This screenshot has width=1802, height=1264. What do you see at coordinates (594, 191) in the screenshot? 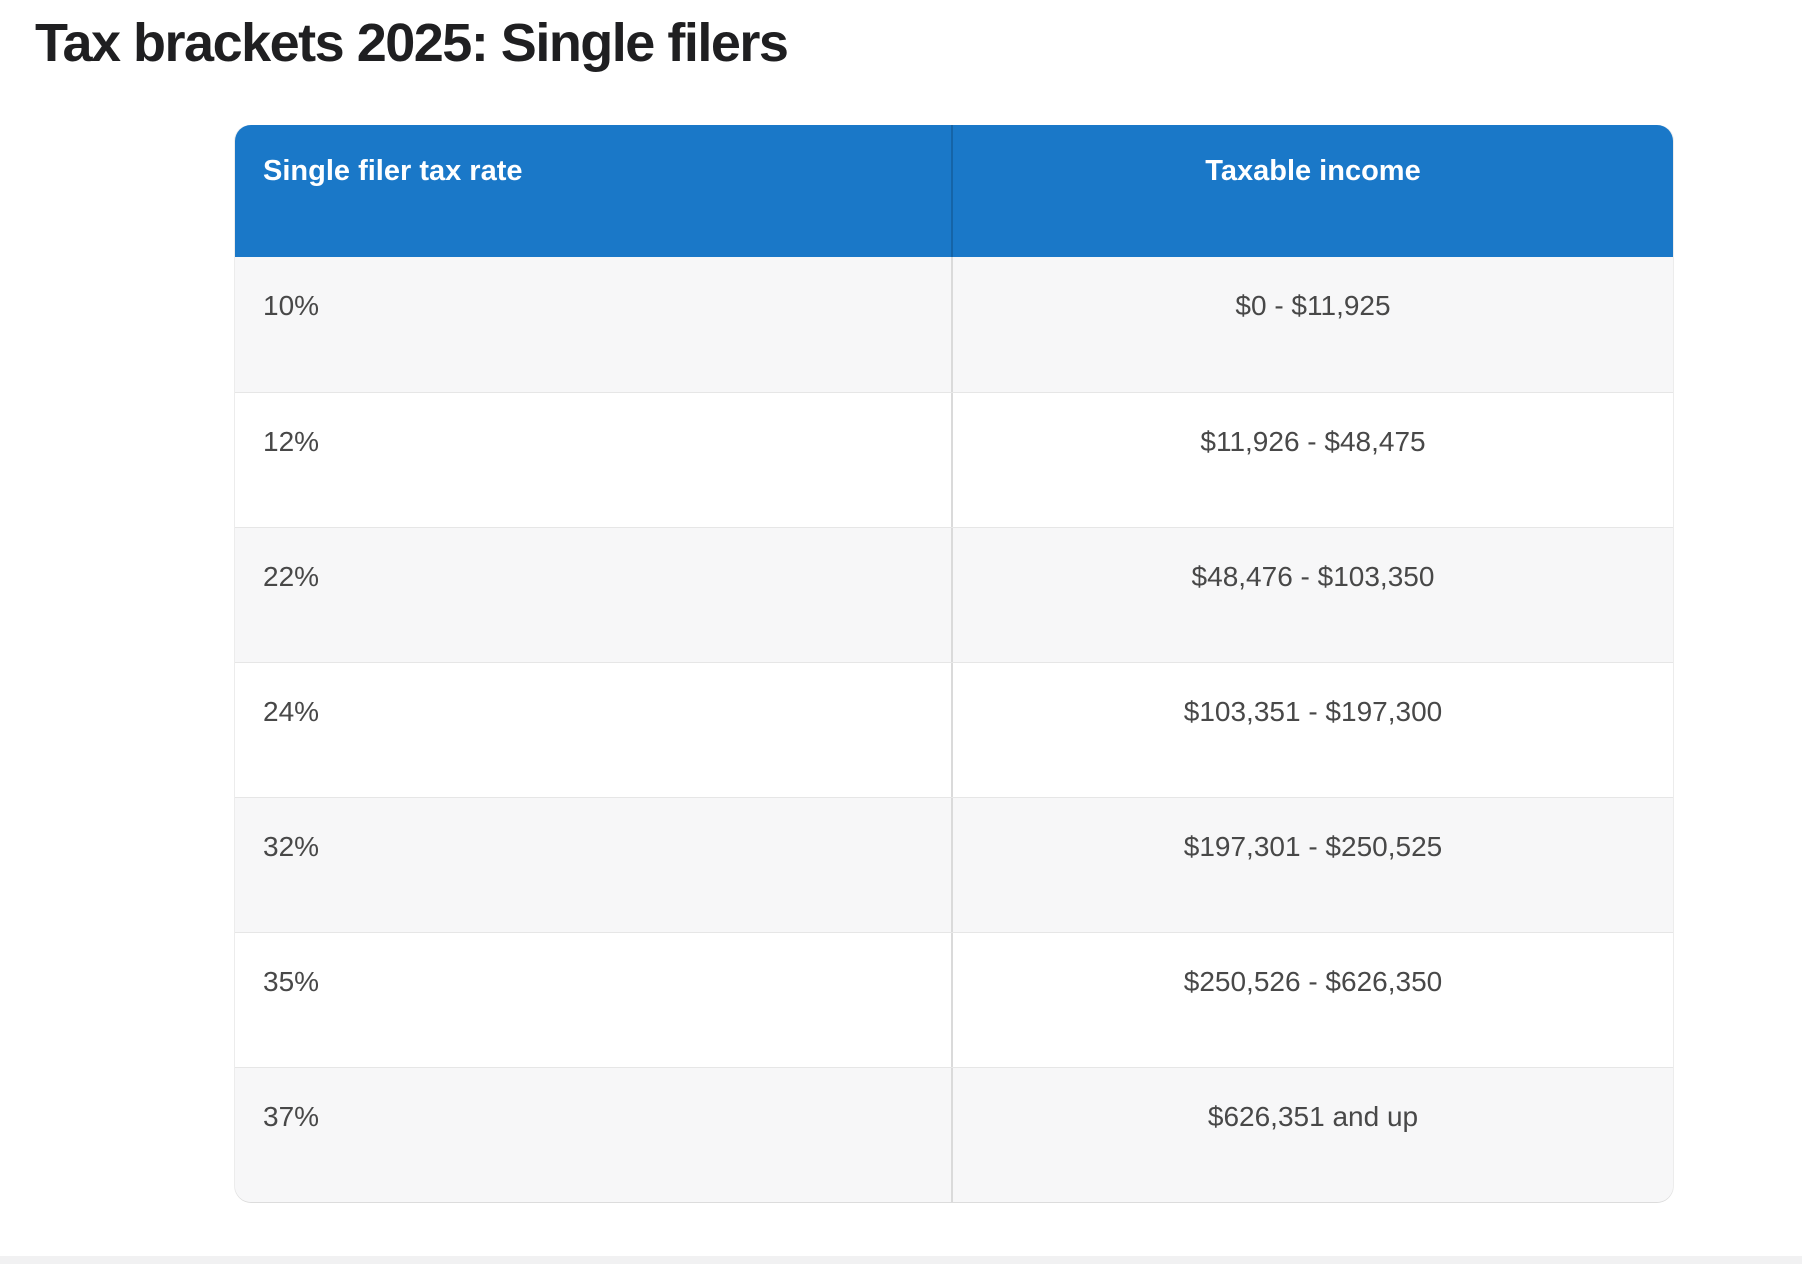
I see `column-header-tax-rate: Single filer tax rate` at bounding box center [594, 191].